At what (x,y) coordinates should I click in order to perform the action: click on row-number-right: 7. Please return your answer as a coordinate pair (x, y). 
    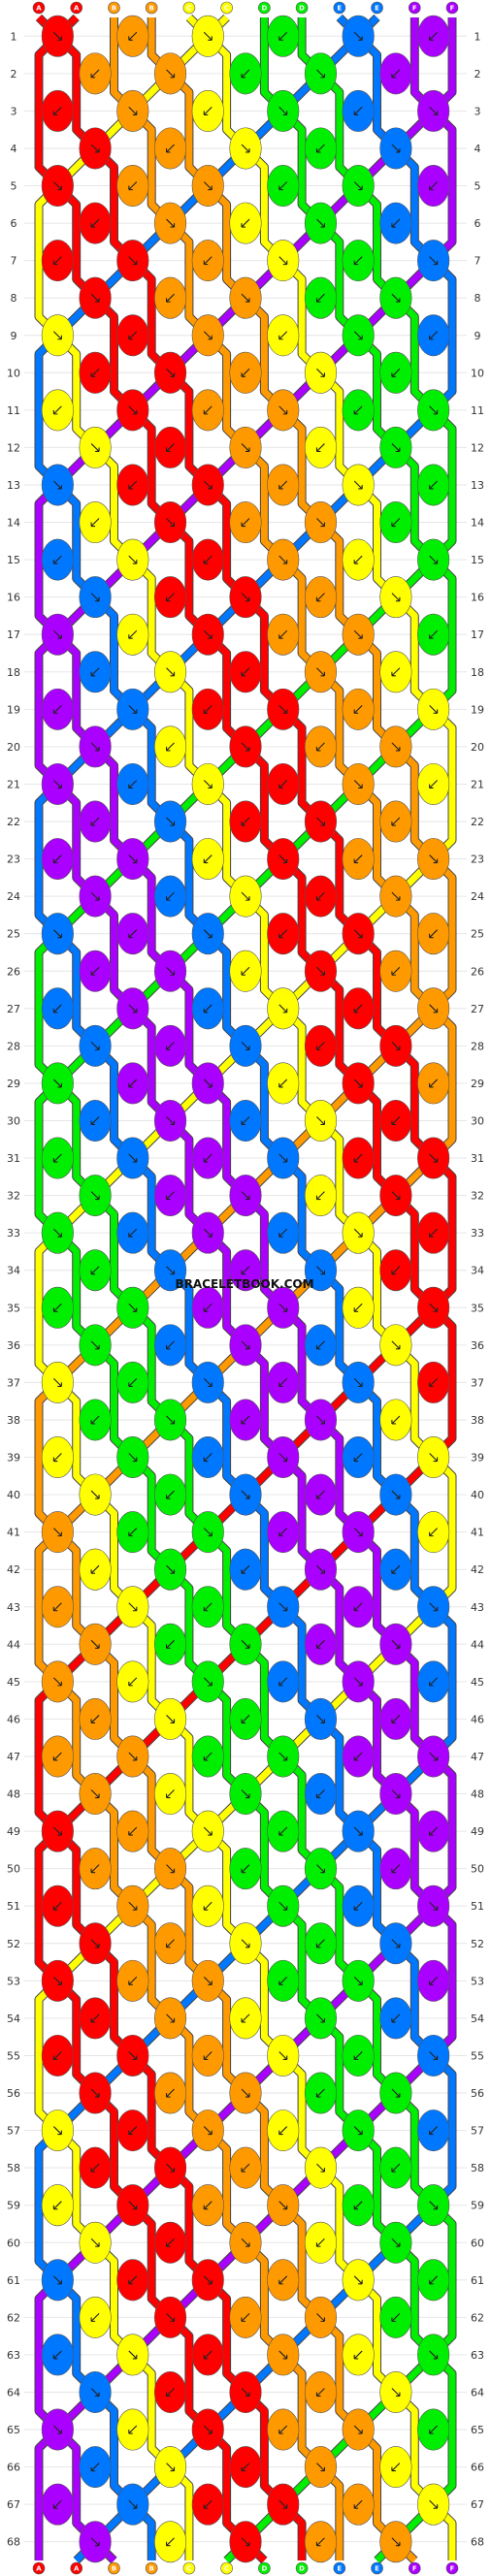
    Looking at the image, I should click on (478, 261).